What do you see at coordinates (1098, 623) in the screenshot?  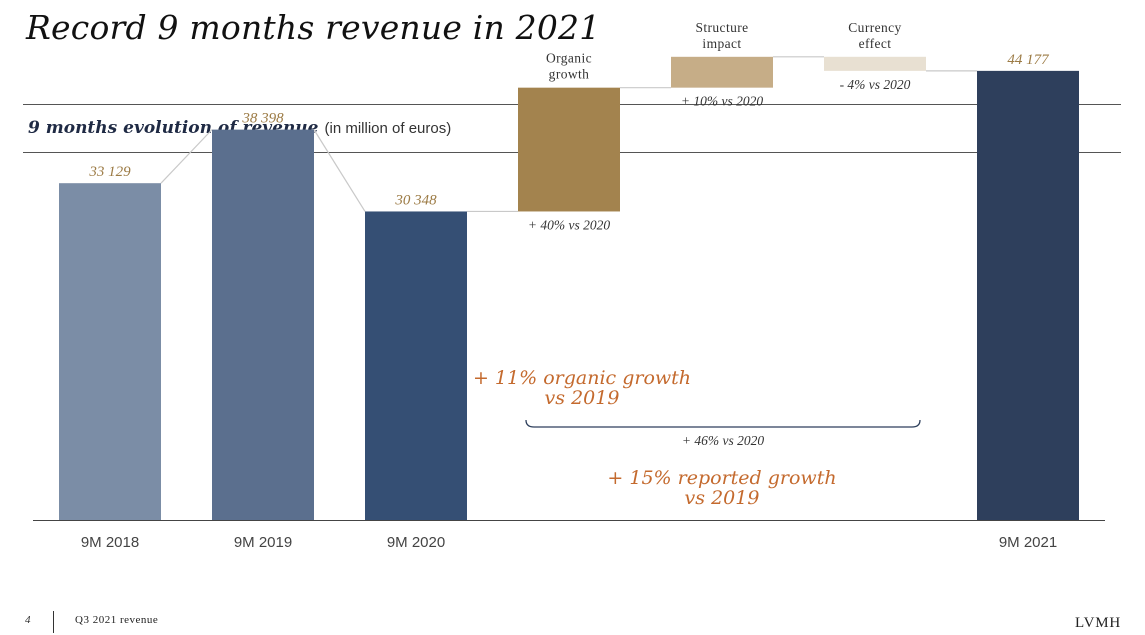 I see `brand-logo: LVMH` at bounding box center [1098, 623].